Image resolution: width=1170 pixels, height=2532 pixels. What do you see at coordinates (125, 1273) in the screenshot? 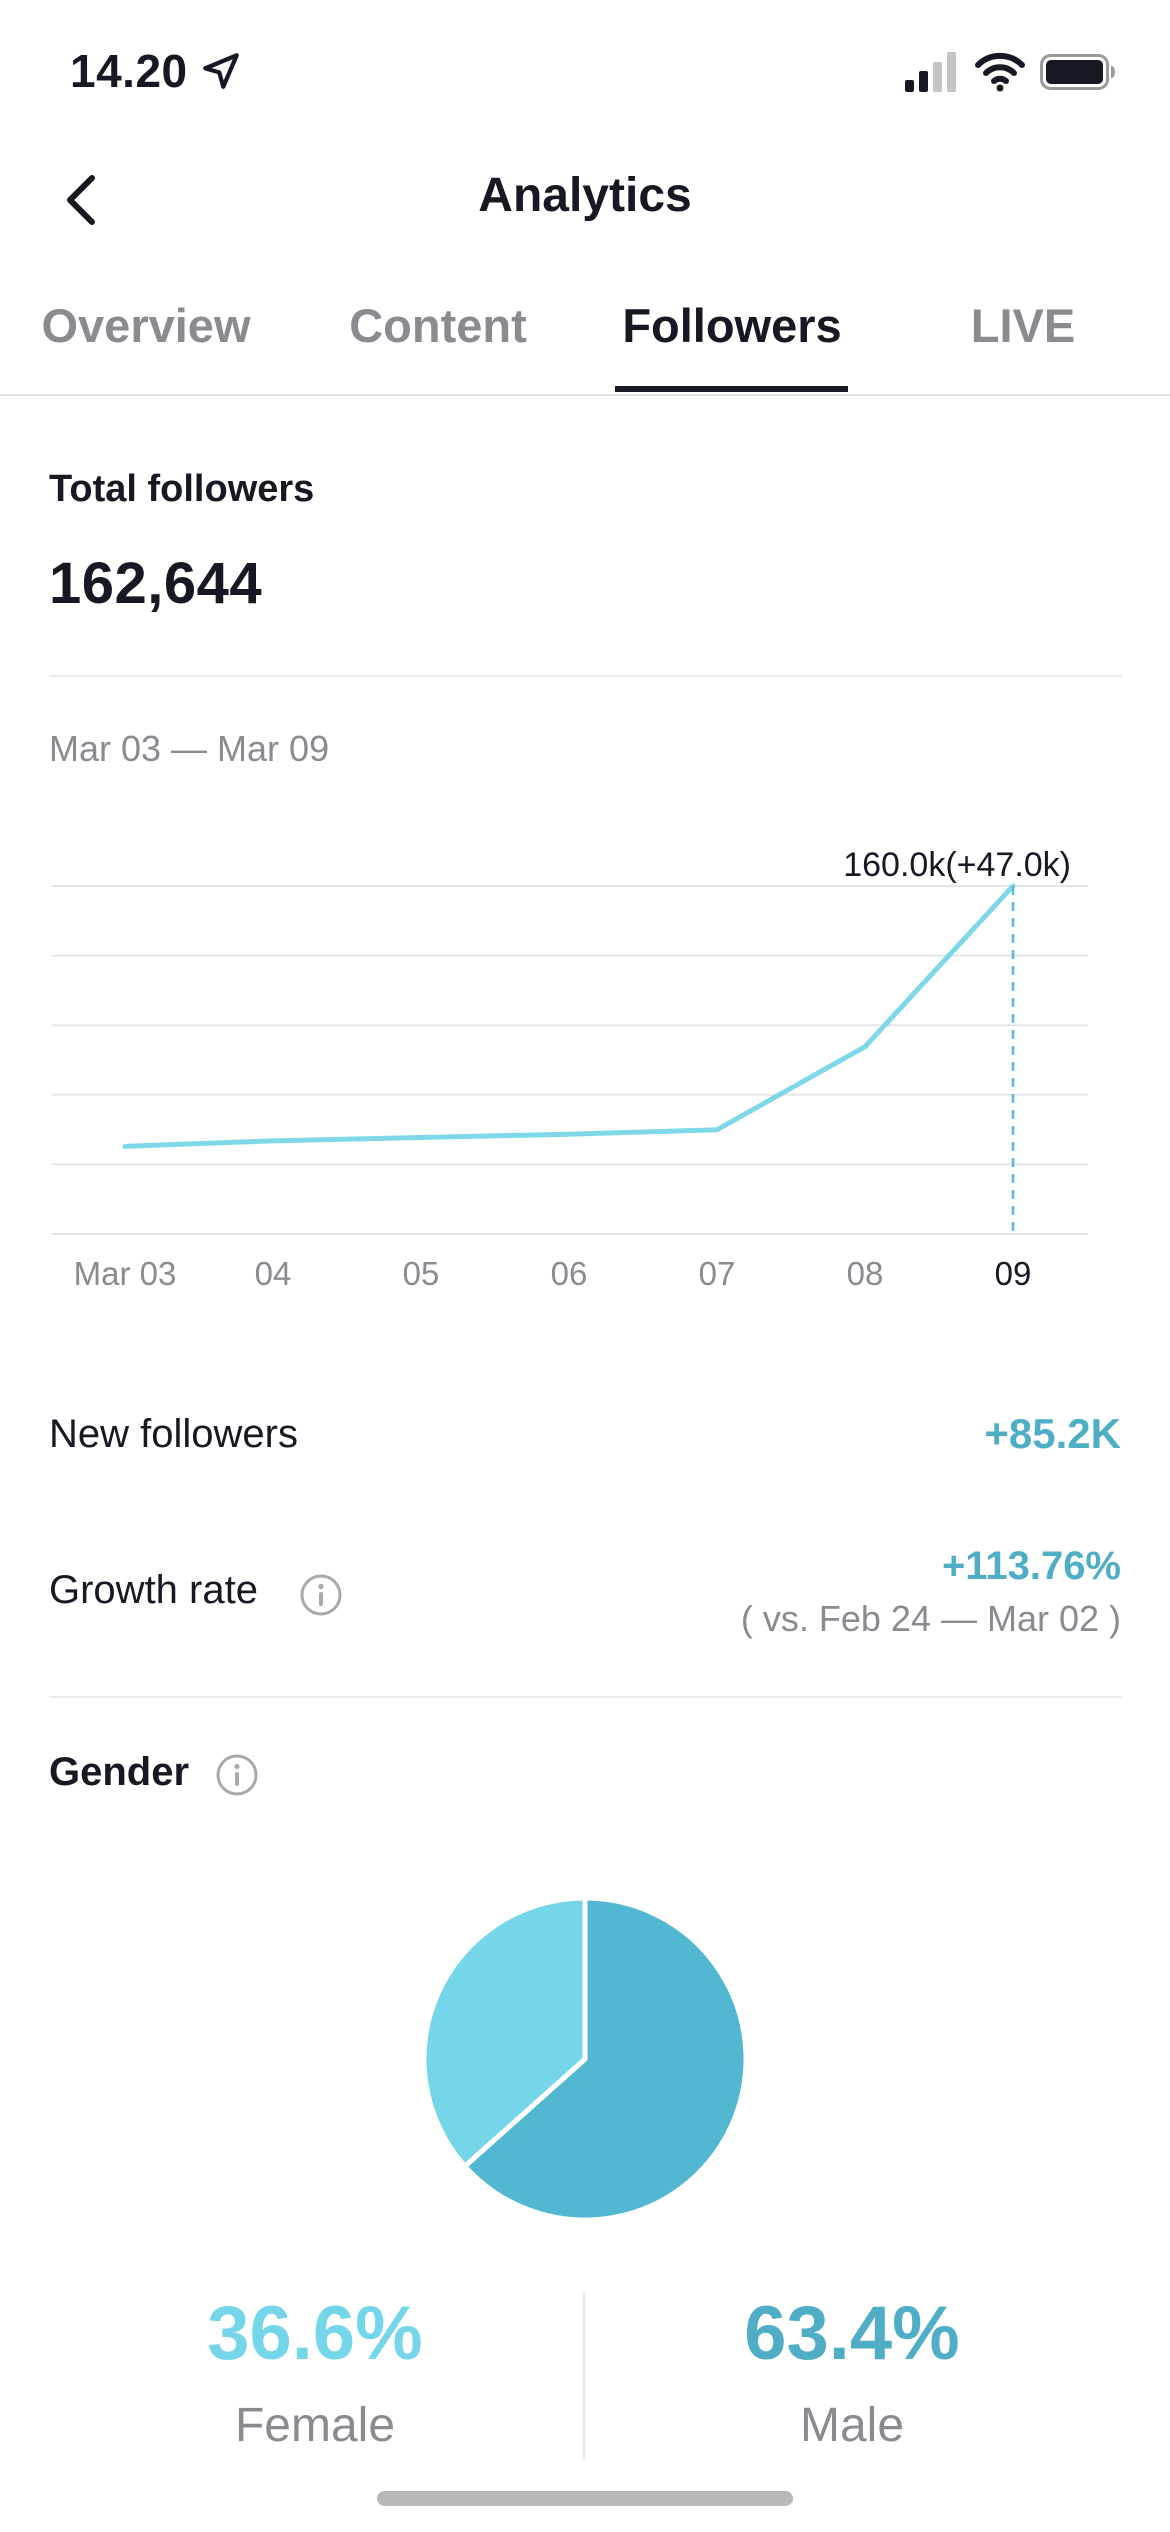
I see `x-tick-label: Mar 03` at bounding box center [125, 1273].